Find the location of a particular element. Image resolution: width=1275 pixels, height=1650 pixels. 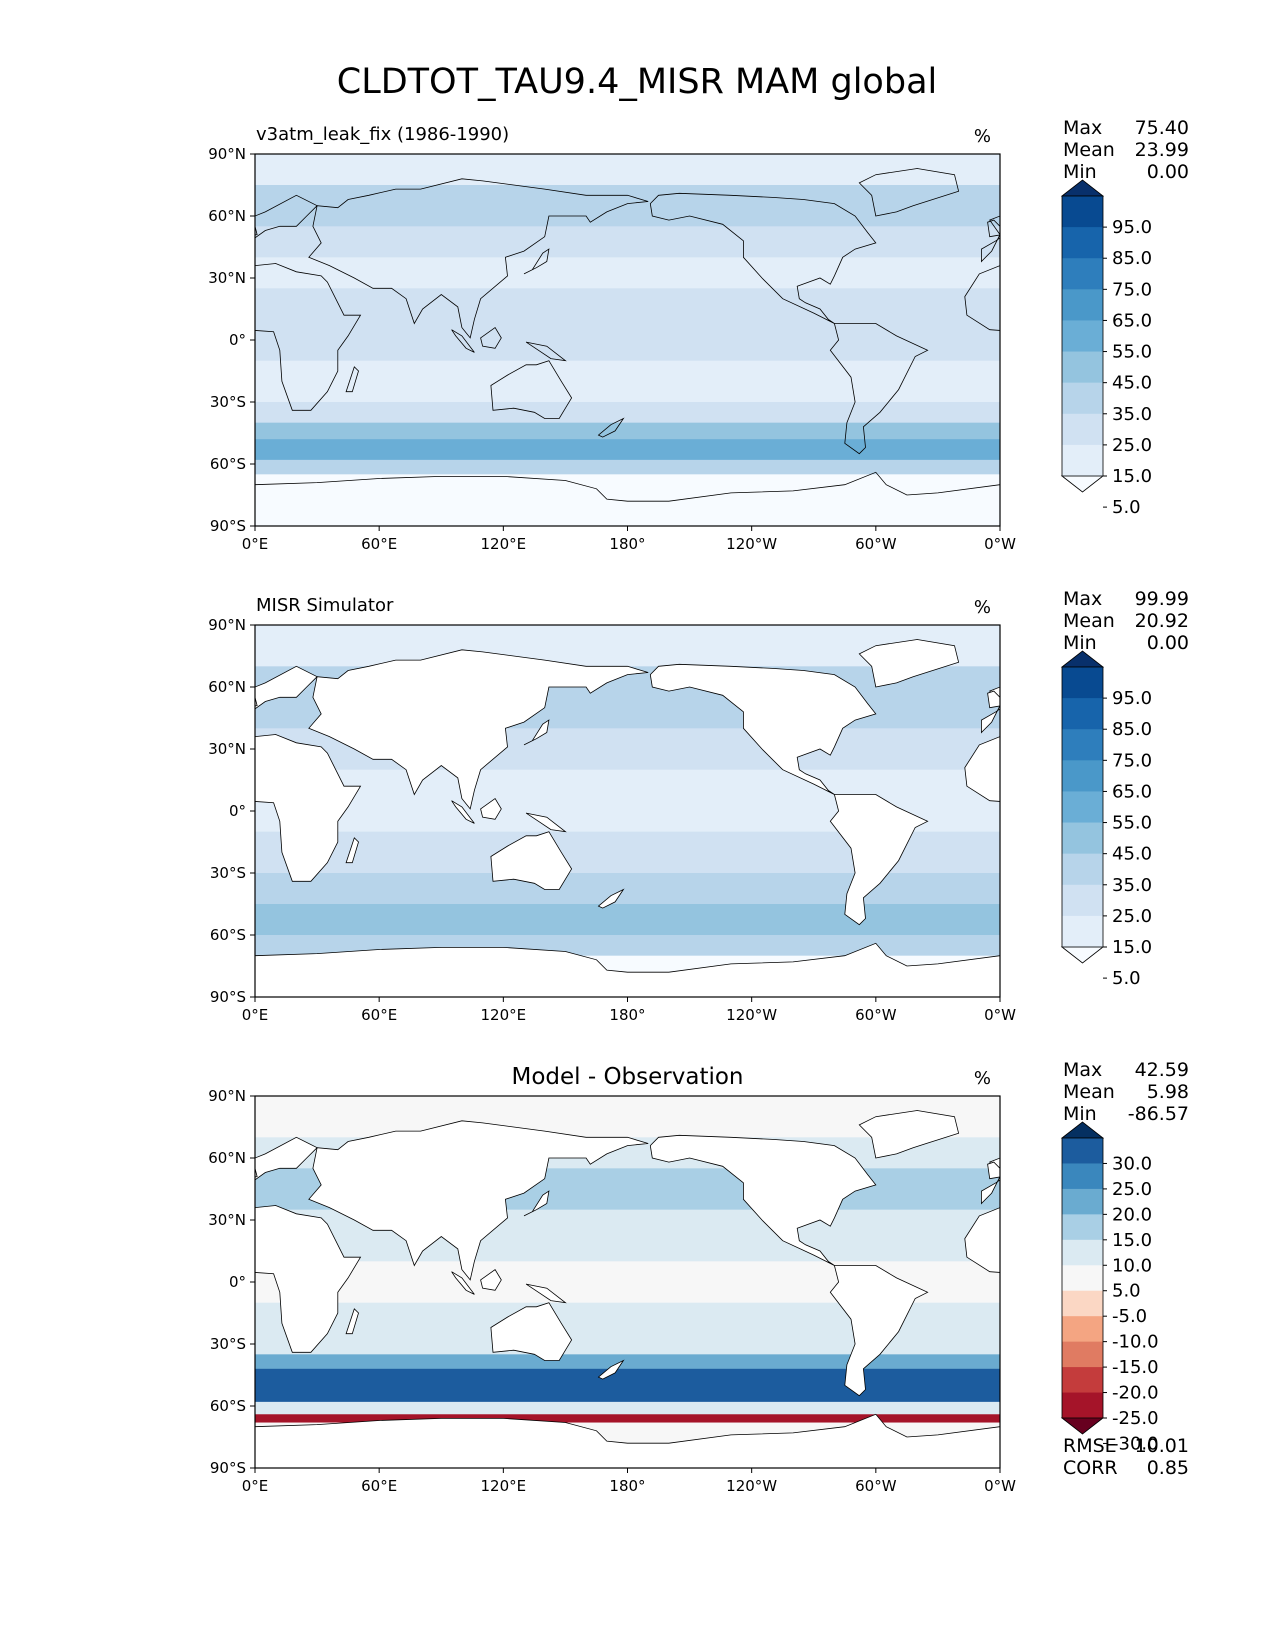

coastline-greenland is located at coordinates (909, 663).